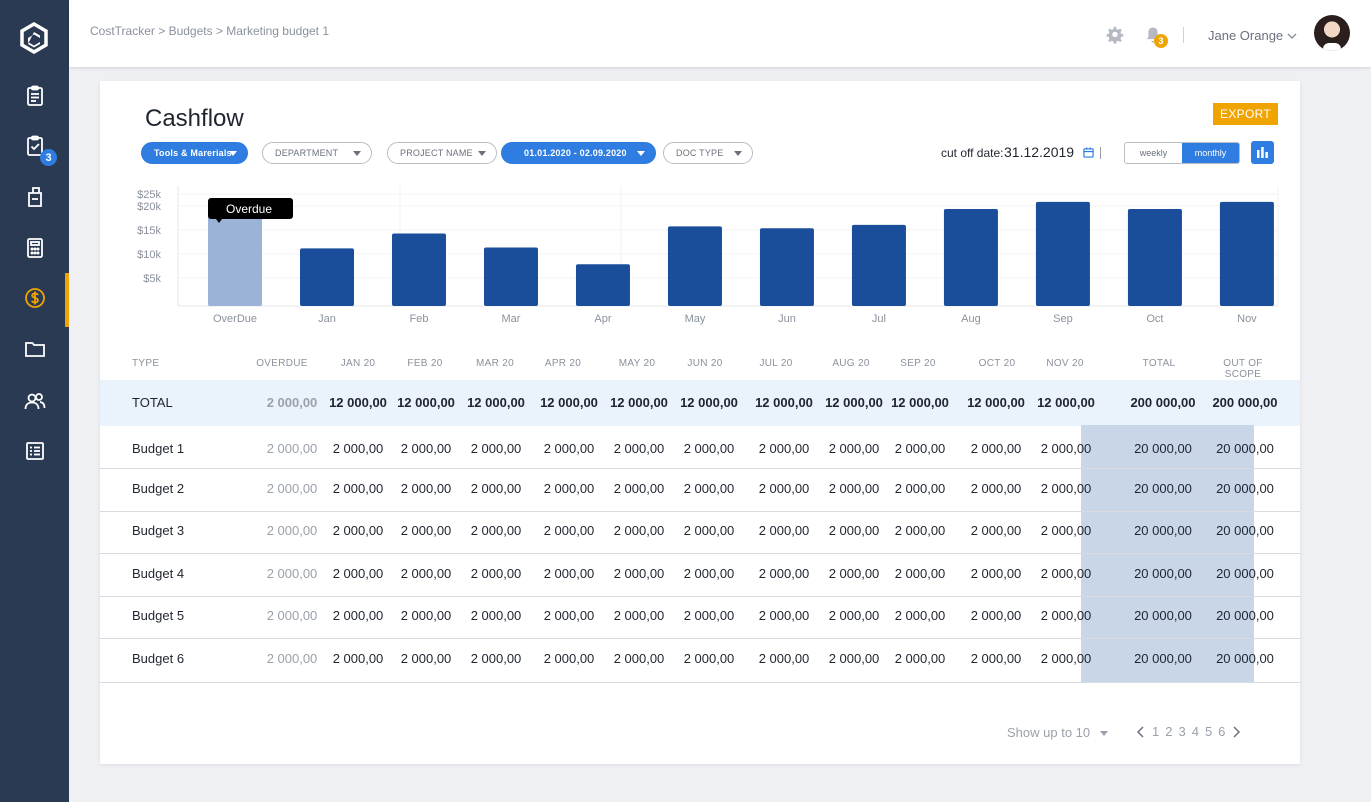 The image size is (1371, 802). I want to click on bar-jan, so click(326, 277).